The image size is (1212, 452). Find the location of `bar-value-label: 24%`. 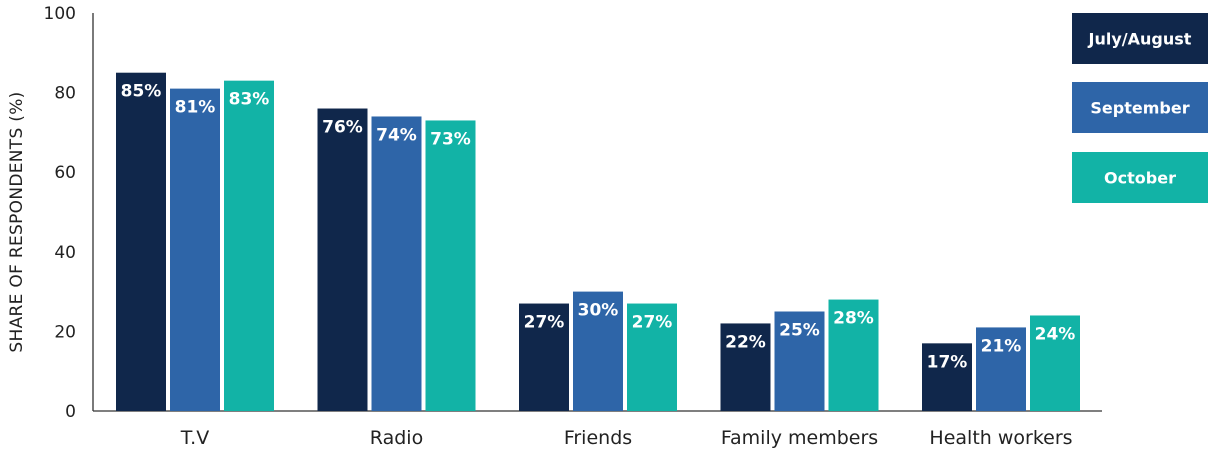

bar-value-label: 24% is located at coordinates (1055, 334).